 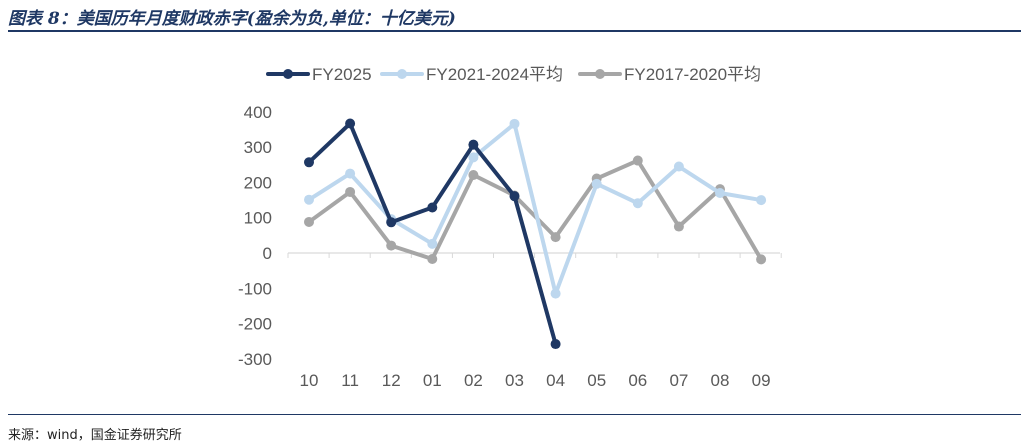 I want to click on x-tick-label: 08, so click(x=720, y=380).